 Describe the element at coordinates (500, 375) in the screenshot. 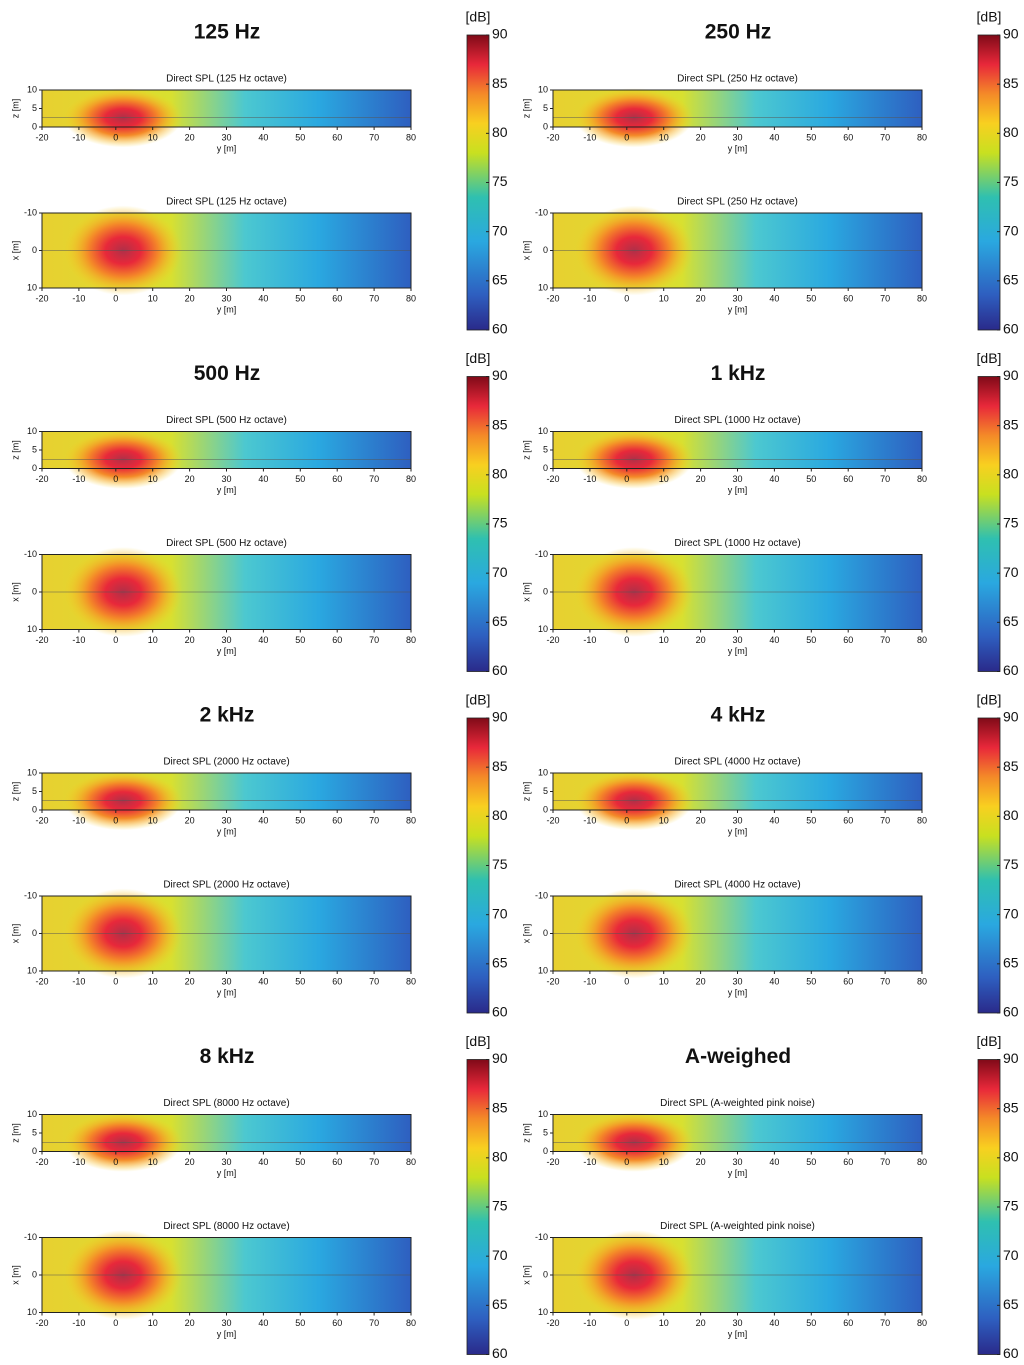

I see `colorbar-tick-label: 90` at that location.